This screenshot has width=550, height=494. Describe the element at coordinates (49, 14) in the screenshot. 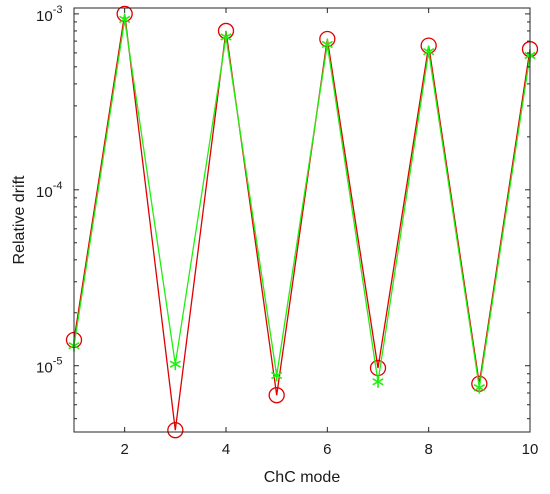

I see `y-tick-label: 10⁻³` at that location.